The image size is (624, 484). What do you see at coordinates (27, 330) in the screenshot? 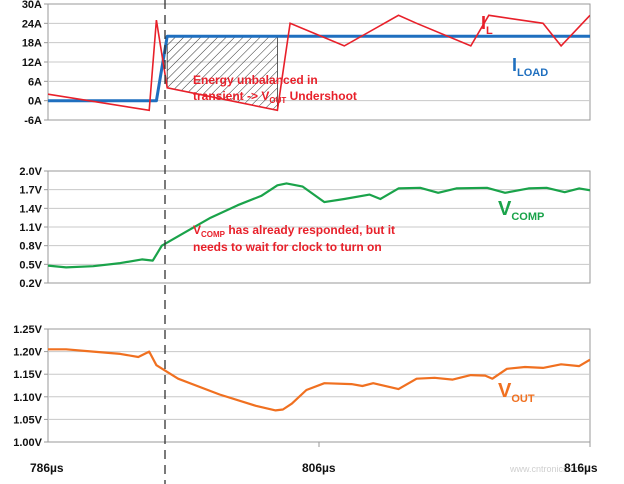
I see `y-tick-label: 1.25V` at bounding box center [27, 330].